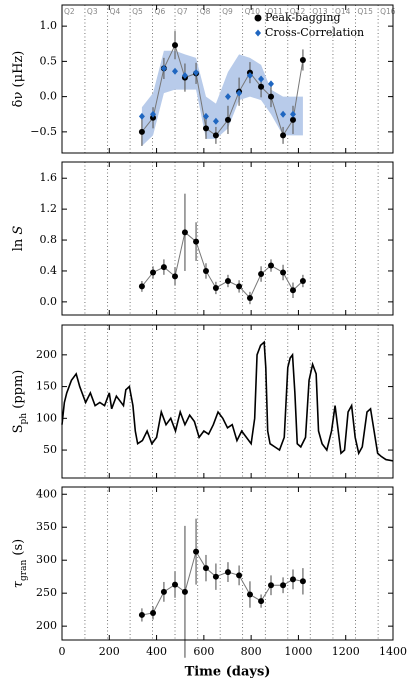 The height and width of the screenshot is (685, 416). What do you see at coordinates (49, 177) in the screenshot?
I see `y-tick-label: 1.6` at bounding box center [49, 177].